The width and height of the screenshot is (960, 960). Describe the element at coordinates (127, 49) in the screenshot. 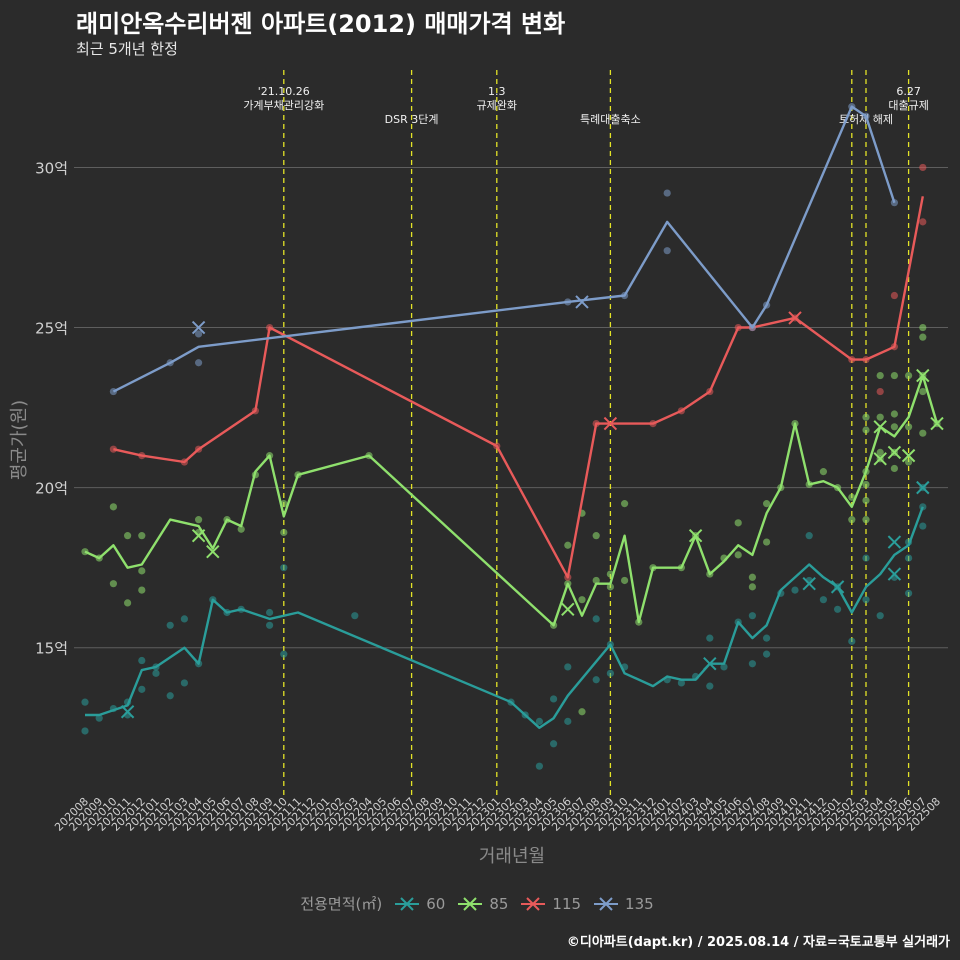

I see `chart-subtitle: 최근 5개년 한정` at that location.